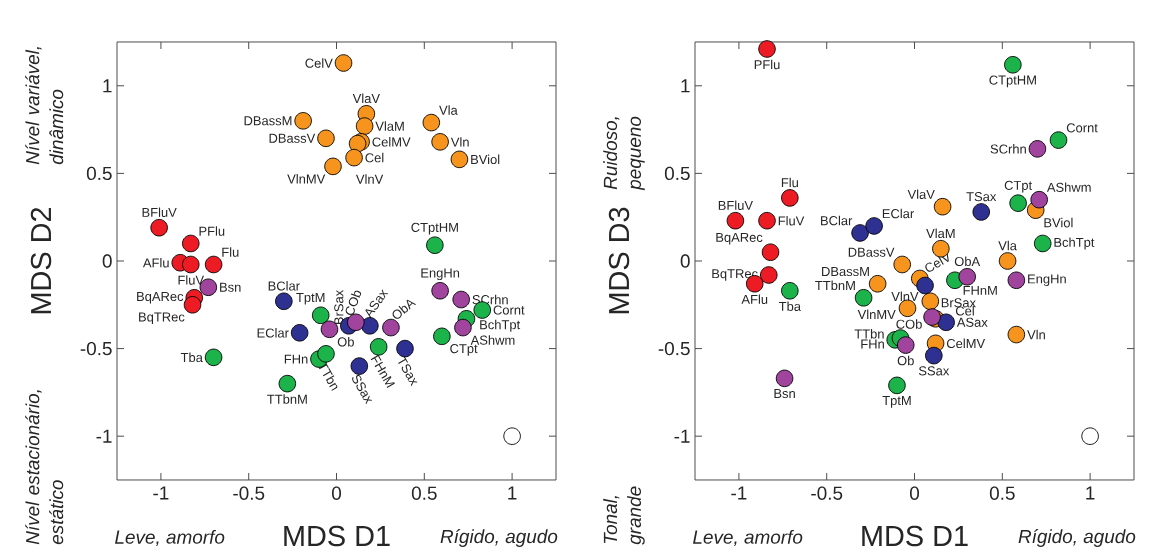  I want to click on data-label: BqARec, so click(160, 297).